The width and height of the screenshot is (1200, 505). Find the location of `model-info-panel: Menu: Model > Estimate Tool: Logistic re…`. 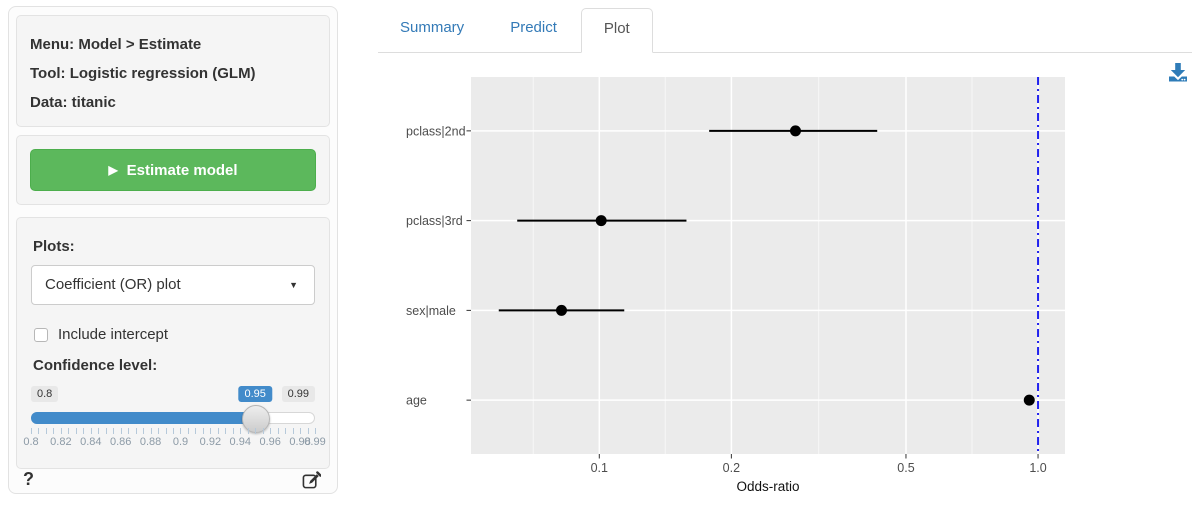

model-info-panel: Menu: Model > Estimate Tool: Logistic re… is located at coordinates (173, 71).